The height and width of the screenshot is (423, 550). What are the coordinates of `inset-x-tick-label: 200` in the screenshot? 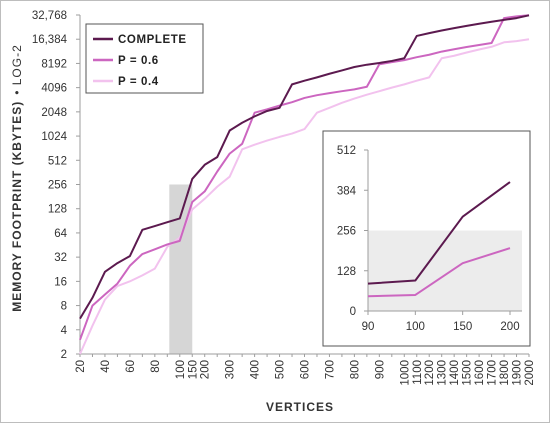 It's located at (509, 327).